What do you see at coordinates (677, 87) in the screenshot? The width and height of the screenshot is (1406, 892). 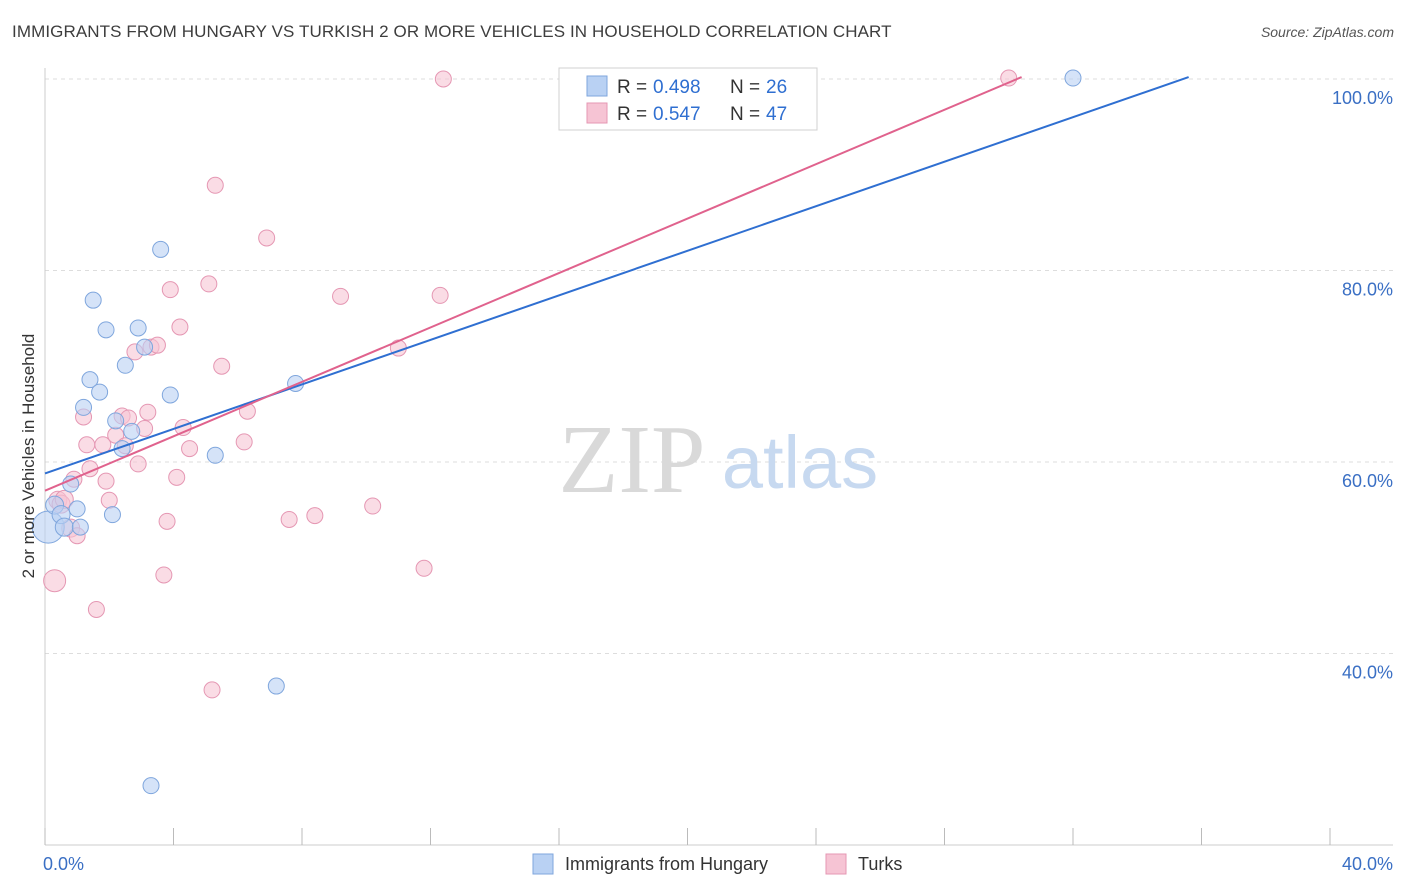 I see `legend-r-value-1: 0.498` at bounding box center [677, 87].